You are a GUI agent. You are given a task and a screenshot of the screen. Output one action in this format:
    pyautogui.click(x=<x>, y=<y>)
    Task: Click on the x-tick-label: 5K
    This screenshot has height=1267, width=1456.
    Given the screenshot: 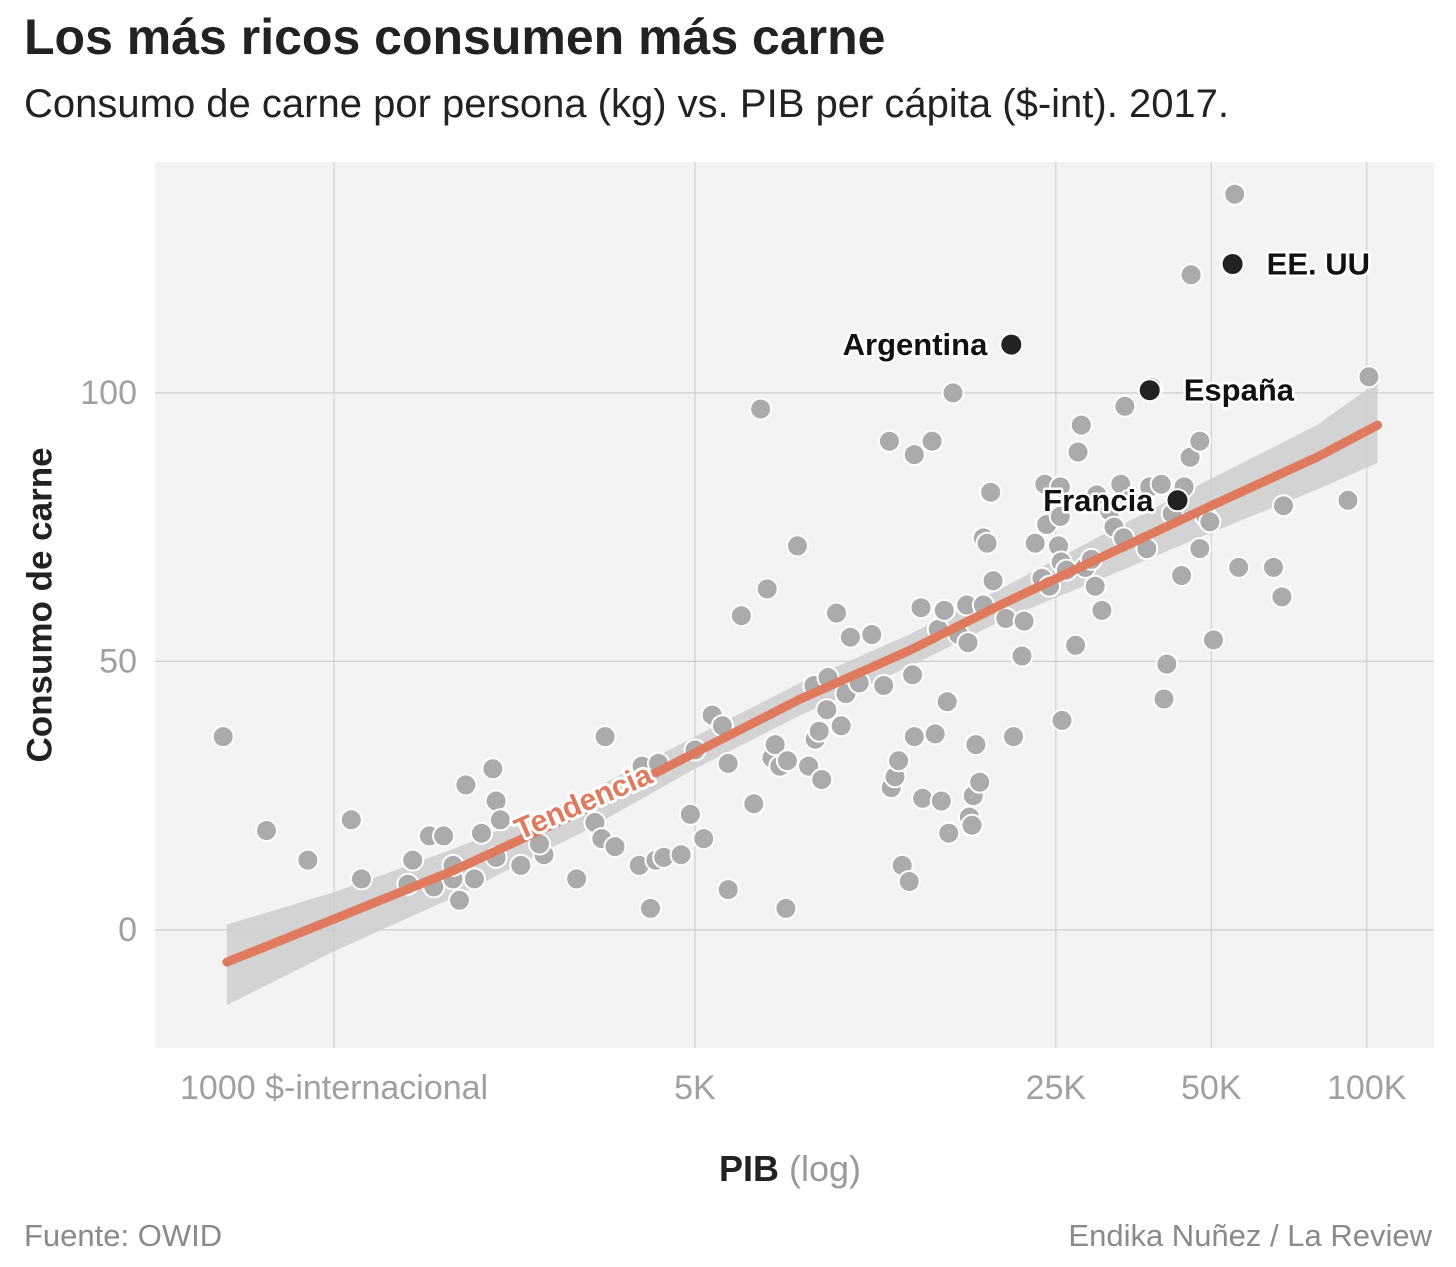 What is the action you would take?
    pyautogui.click(x=695, y=1088)
    